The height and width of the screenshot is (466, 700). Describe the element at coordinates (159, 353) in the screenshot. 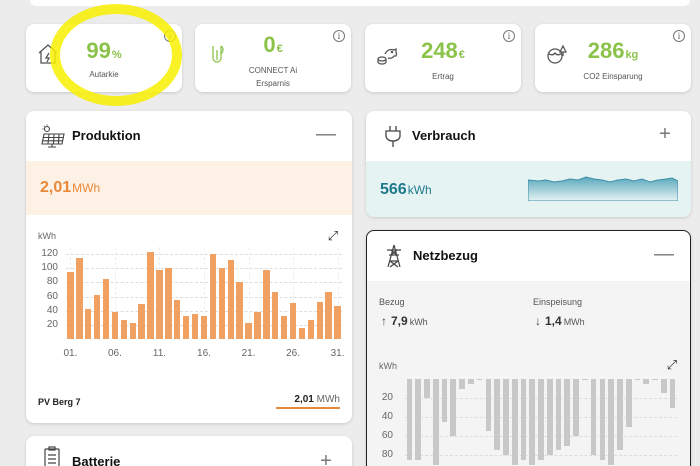

I see `x-tick-label: 11.` at that location.